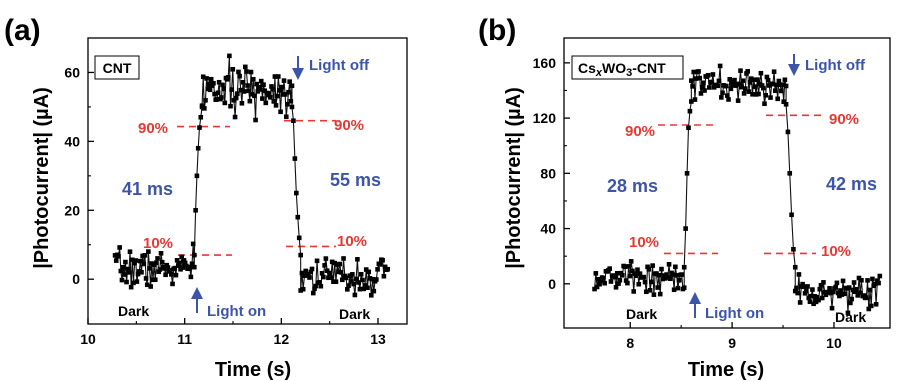 The height and width of the screenshot is (381, 909). What do you see at coordinates (354, 314) in the screenshot?
I see `dark-label-right: Dark` at bounding box center [354, 314].